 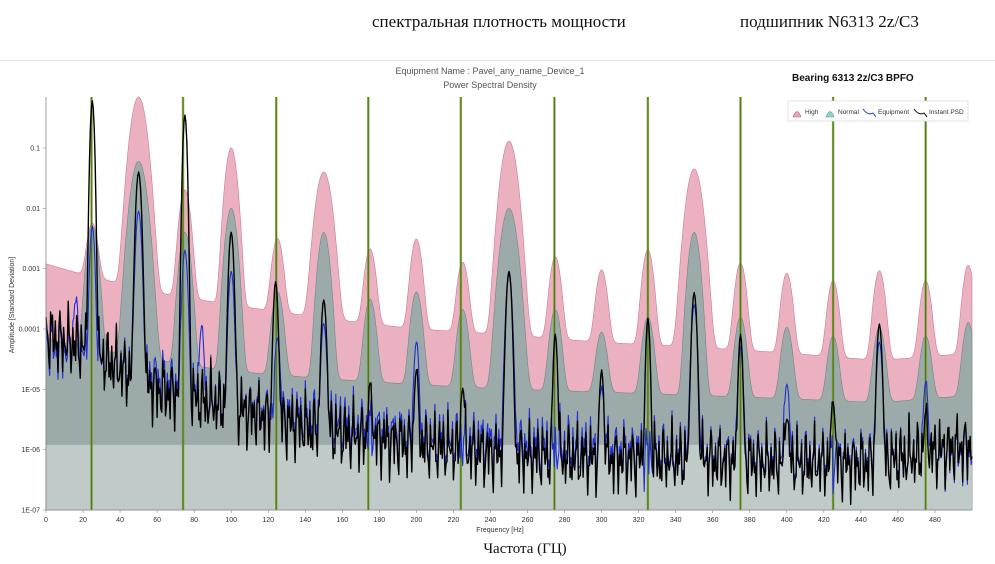 What do you see at coordinates (853, 78) in the screenshot?
I see `bearing-label: Bearing 6313 2z/C3 BPFO` at bounding box center [853, 78].